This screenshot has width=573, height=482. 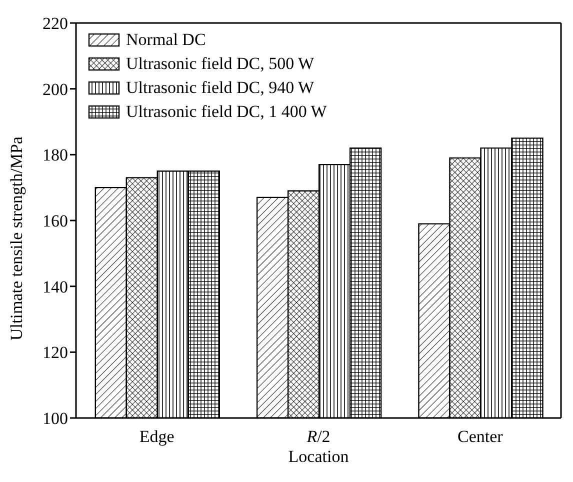 What do you see at coordinates (226, 112) in the screenshot?
I see `legend-label: Ultrasonic field DC, 1 400 W` at bounding box center [226, 112].